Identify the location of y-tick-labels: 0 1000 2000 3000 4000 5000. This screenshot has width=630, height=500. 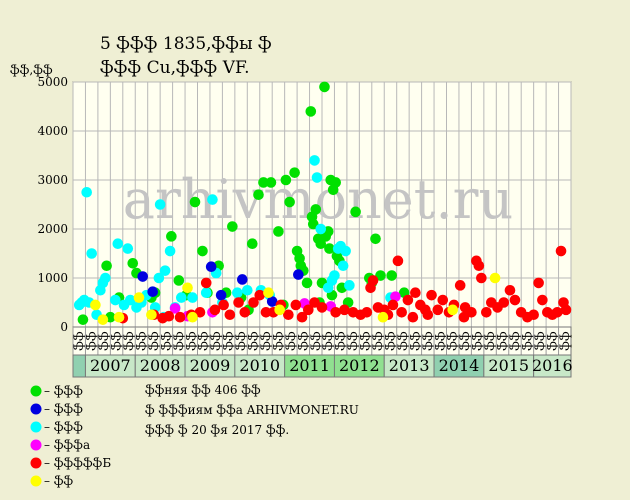
(52, 204).